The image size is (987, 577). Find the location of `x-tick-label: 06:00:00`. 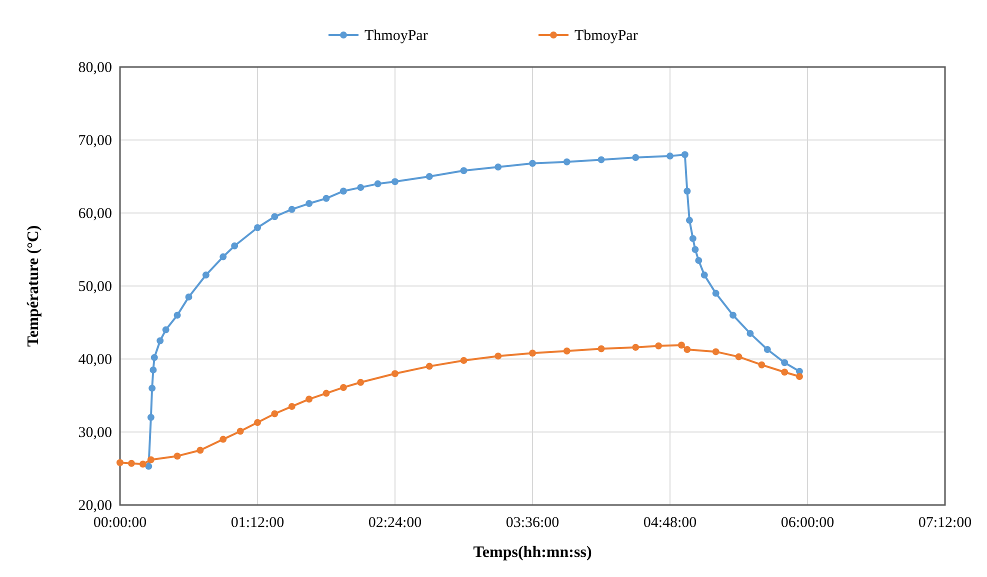

x-tick-label: 06:00:00 is located at coordinates (807, 523).